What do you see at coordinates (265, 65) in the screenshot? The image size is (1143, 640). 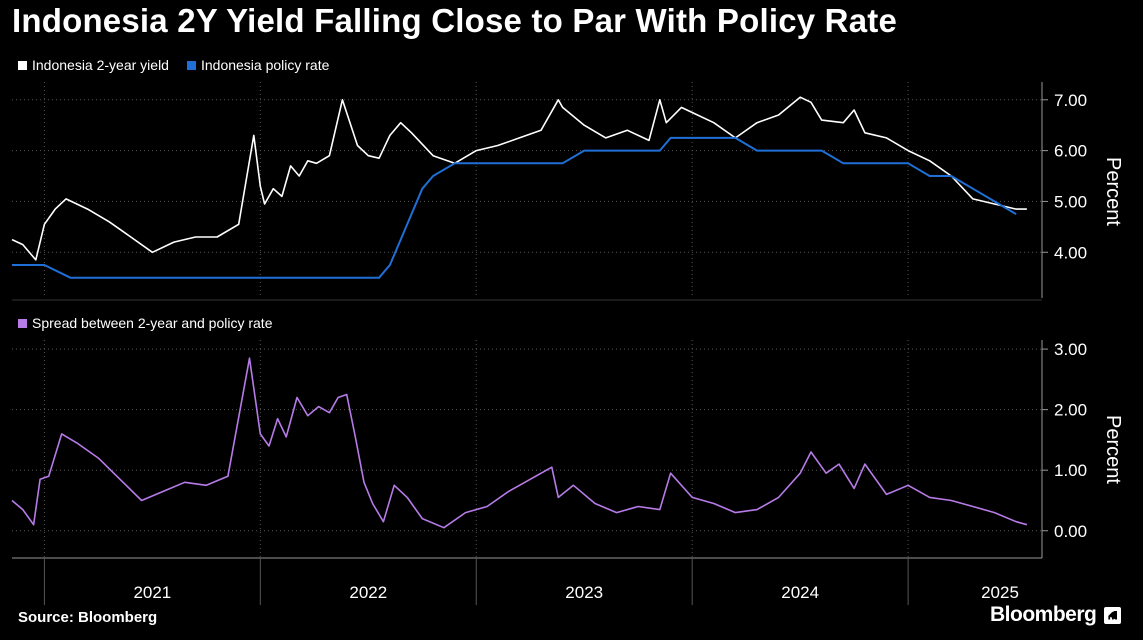 I see `legend-label-policy: Indonesia policy rate` at bounding box center [265, 65].